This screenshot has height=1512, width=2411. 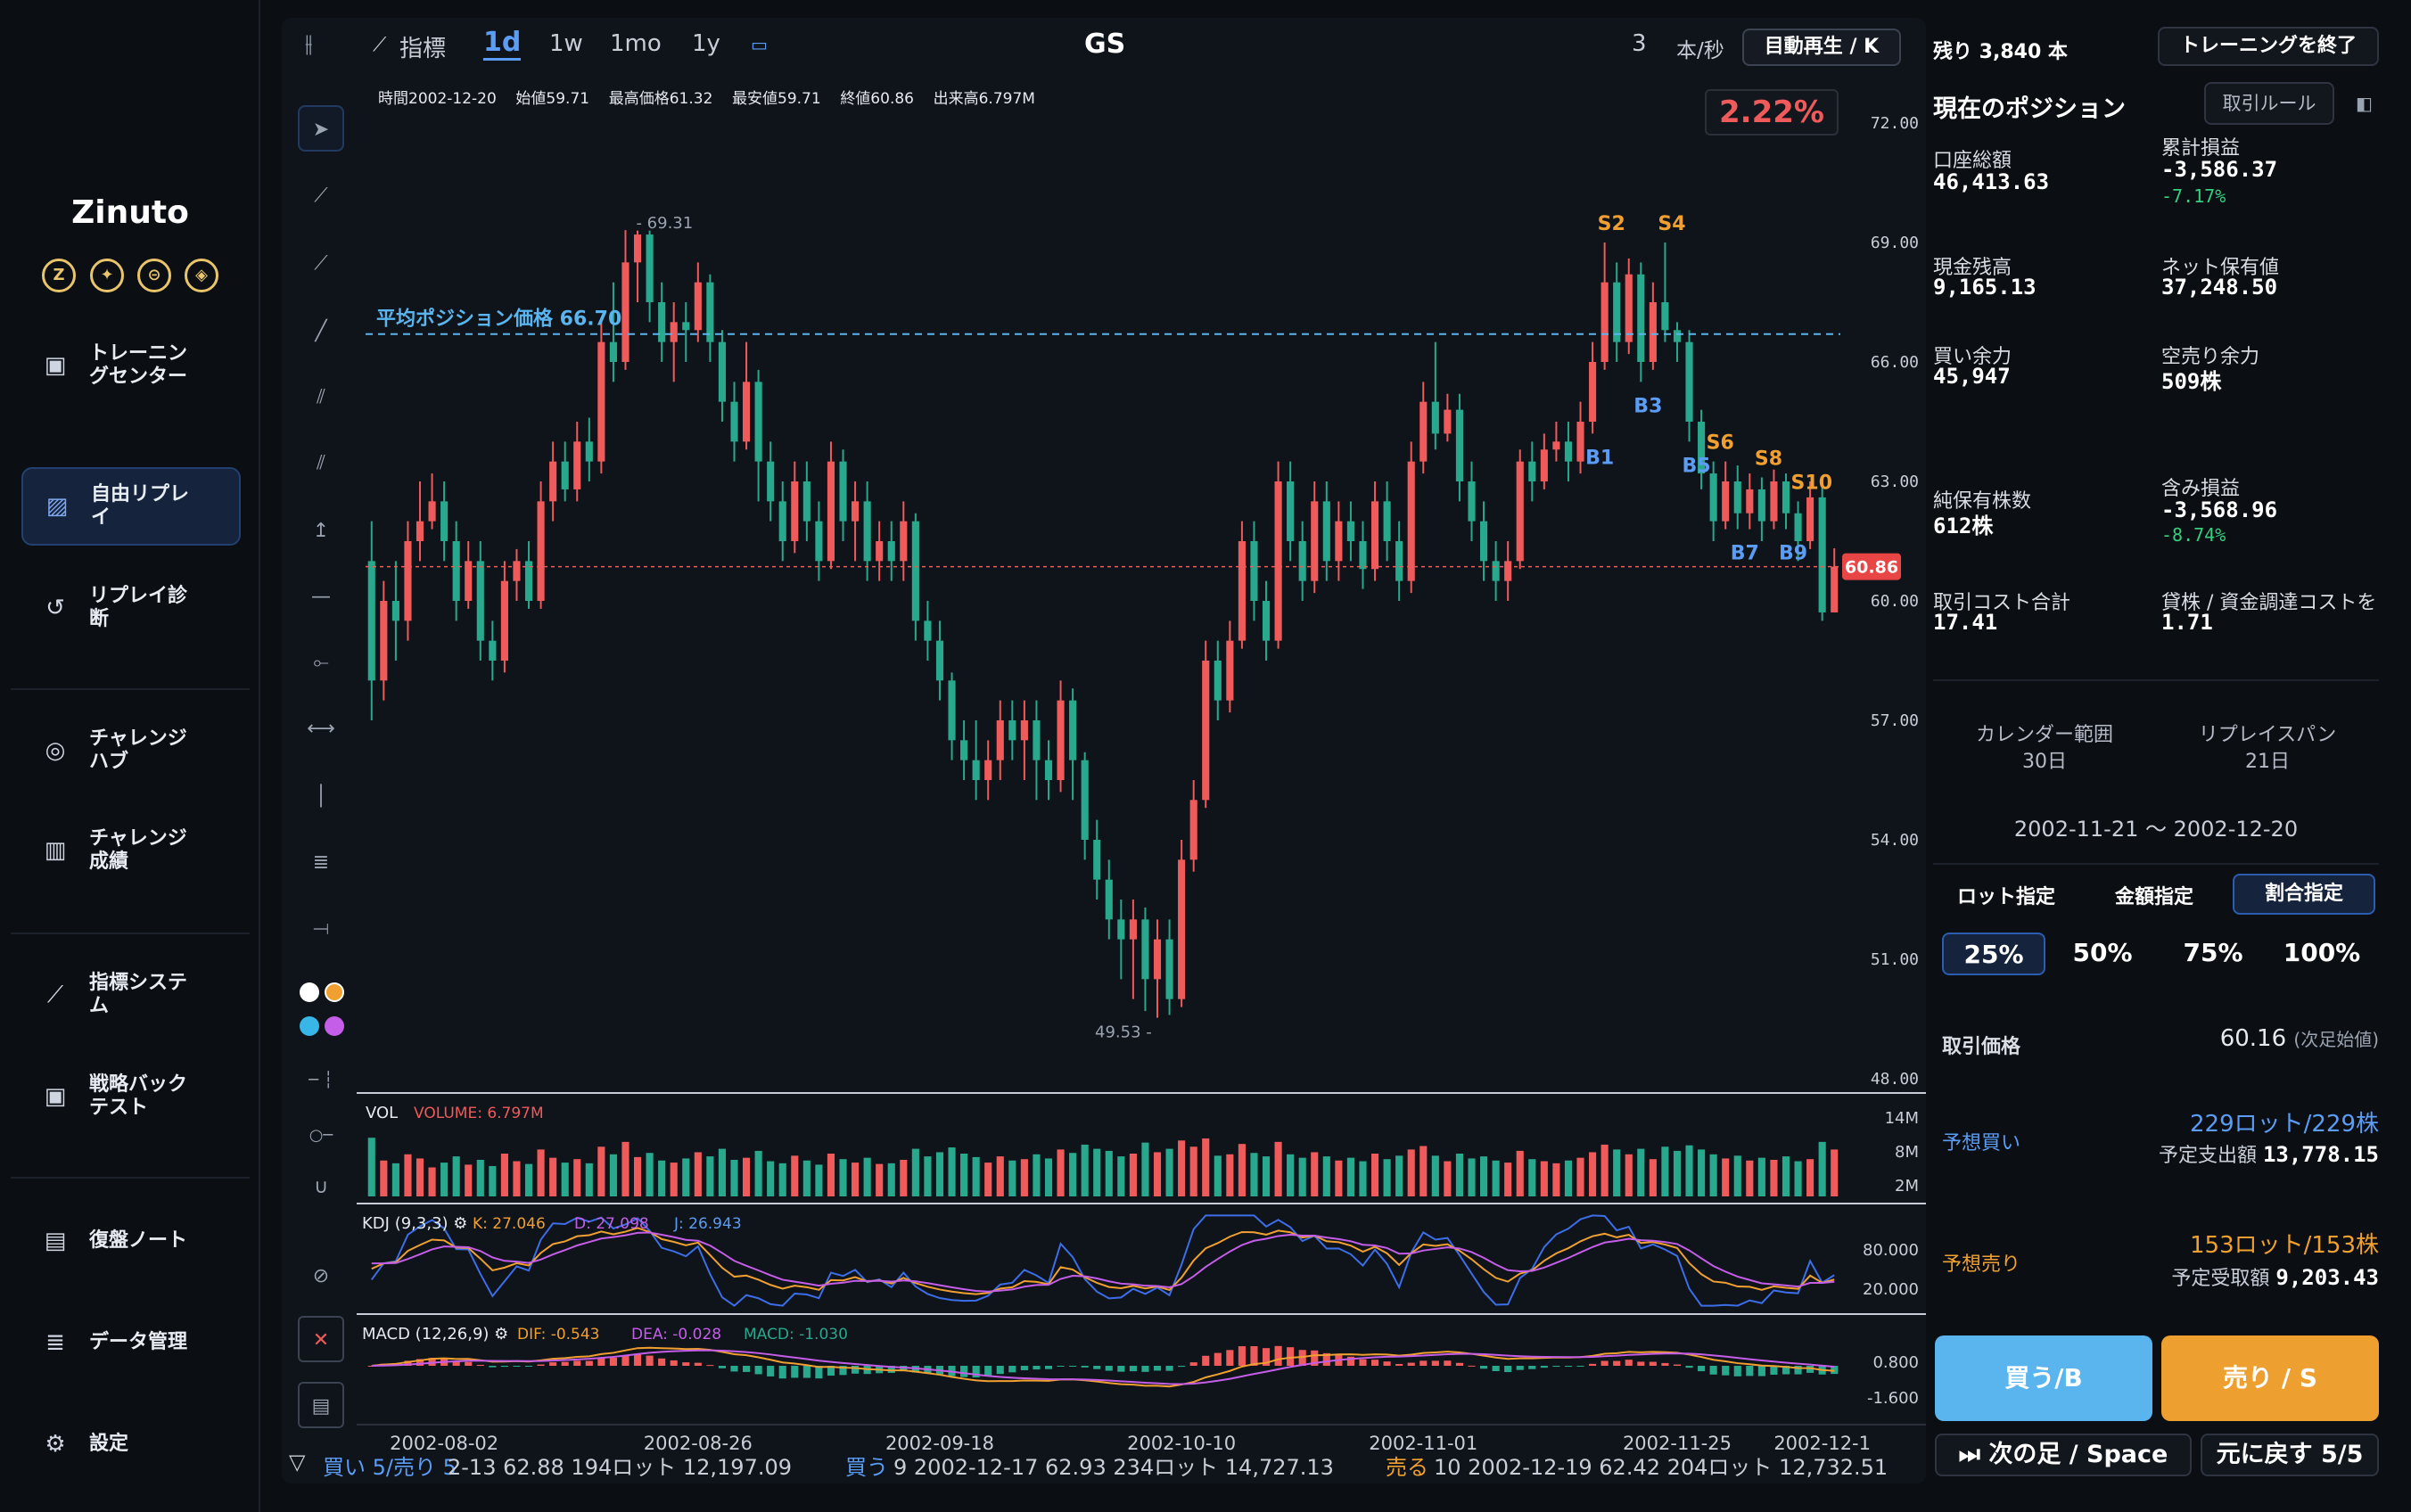 What do you see at coordinates (1821, 47) in the screenshot?
I see `autoplay-button: 目動再生 / K` at bounding box center [1821, 47].